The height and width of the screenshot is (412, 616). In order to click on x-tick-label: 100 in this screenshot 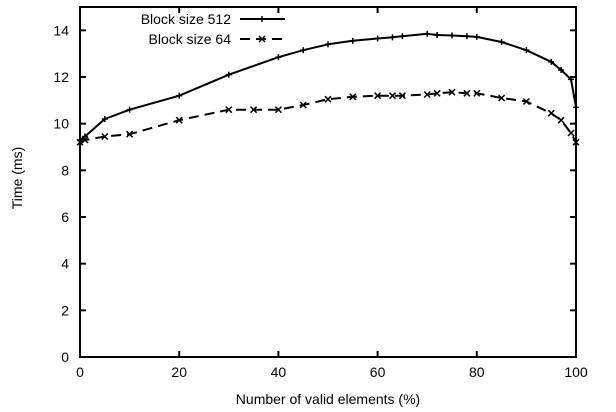, I will do `click(576, 372)`.